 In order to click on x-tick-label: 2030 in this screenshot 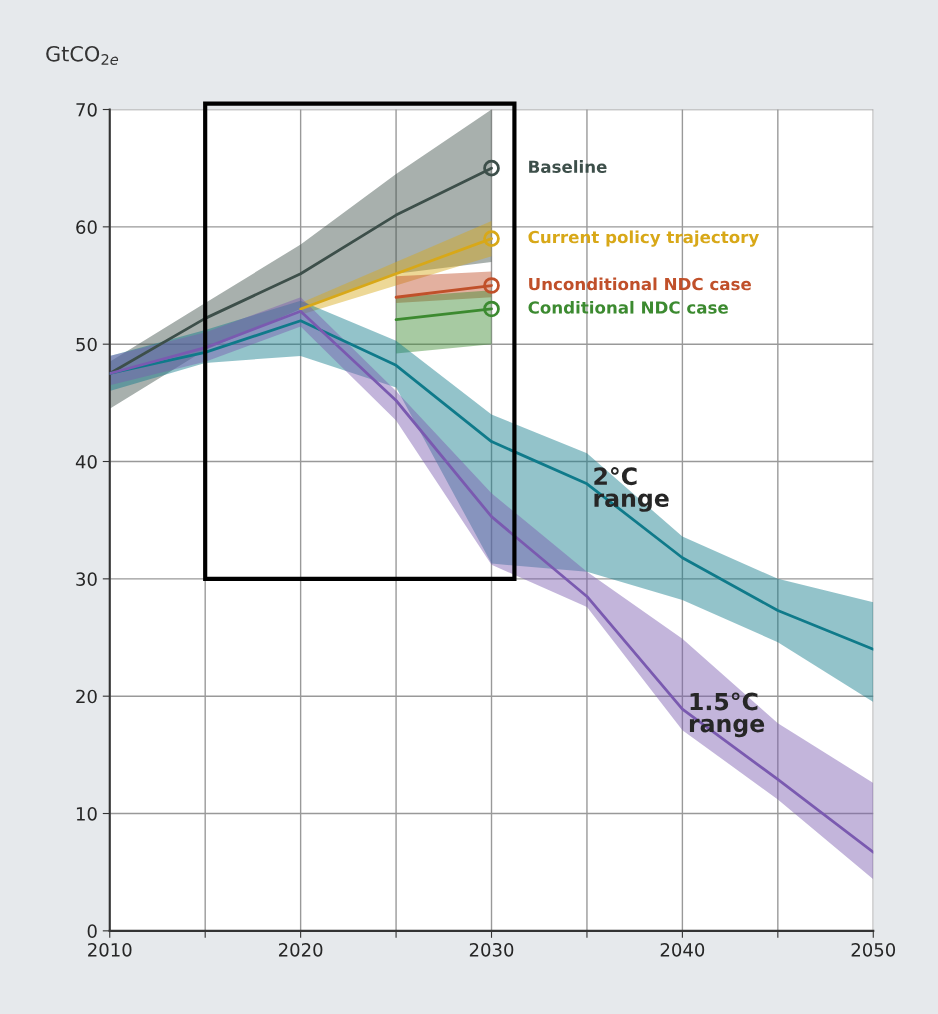, I will do `click(491, 949)`.